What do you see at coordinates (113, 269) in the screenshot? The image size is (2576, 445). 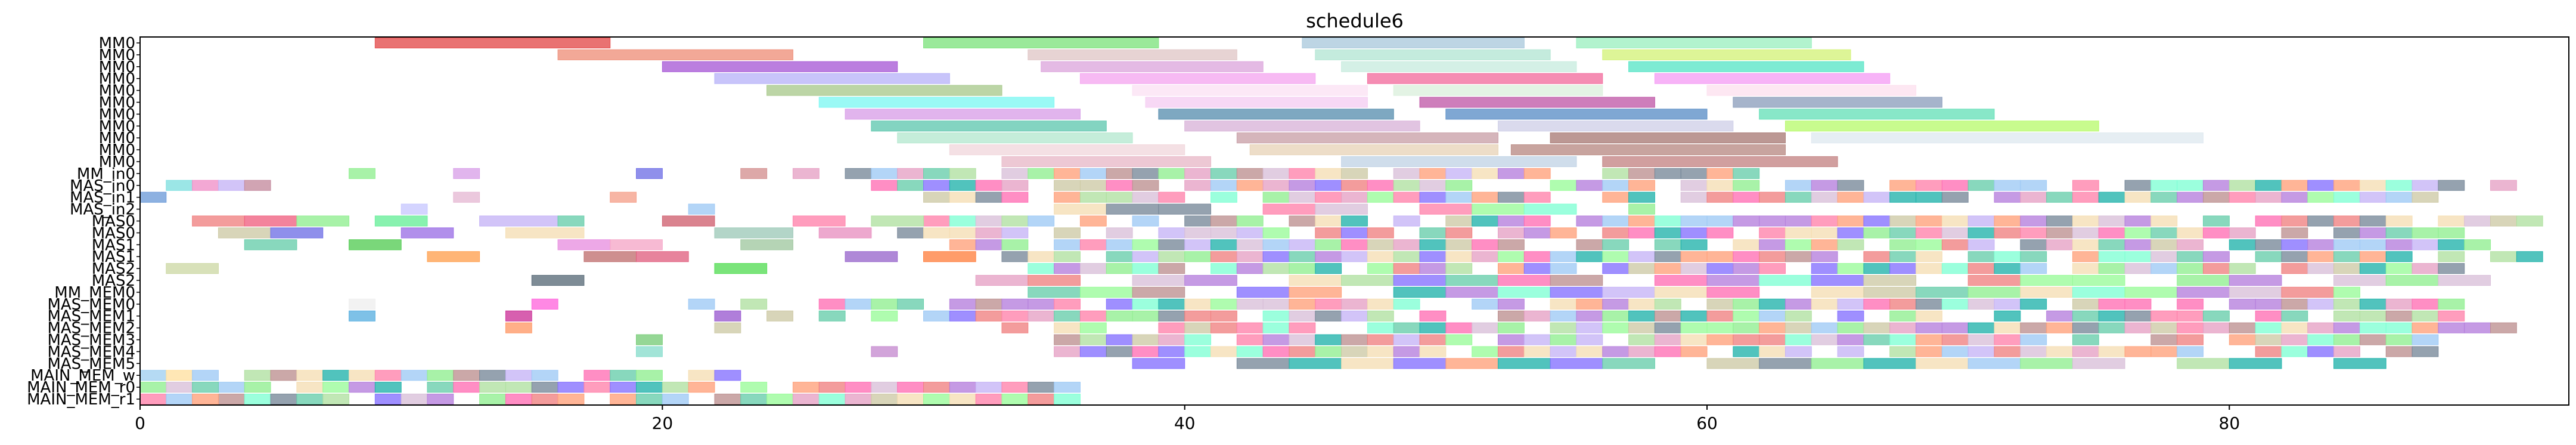 I see `y-tick-label: MAS2` at bounding box center [113, 269].